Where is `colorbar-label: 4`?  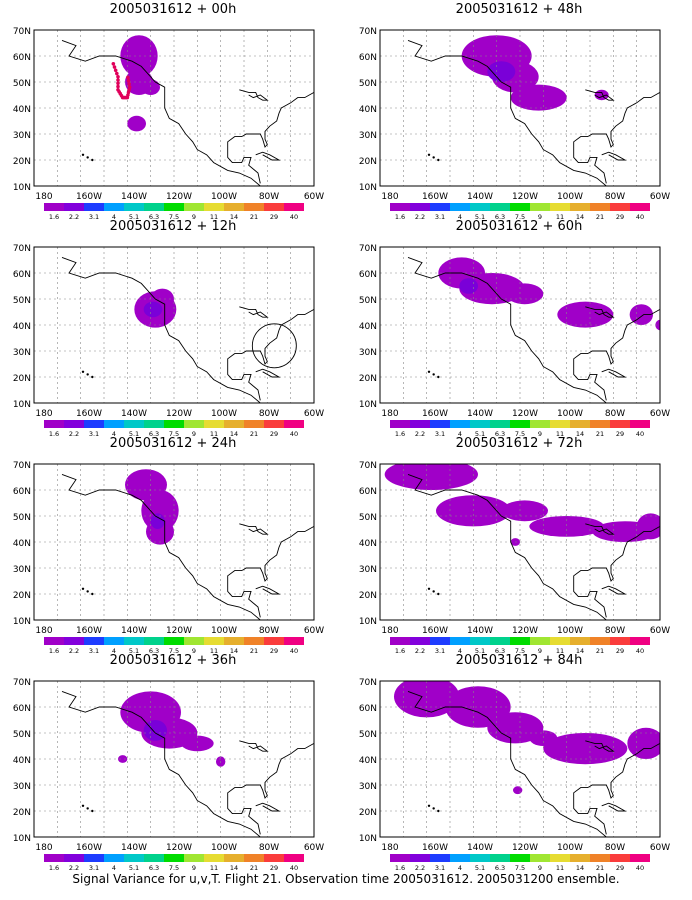 colorbar-label: 4 is located at coordinates (460, 651).